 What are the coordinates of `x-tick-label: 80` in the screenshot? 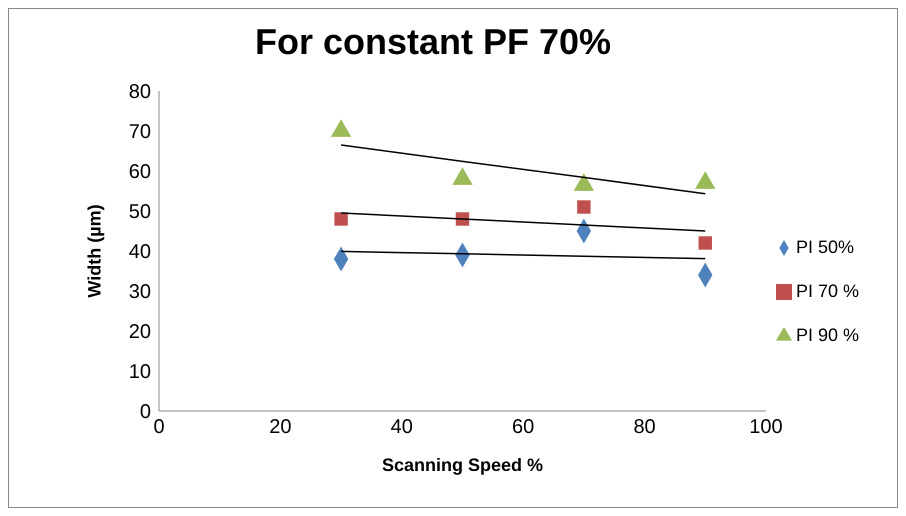 It's located at (644, 427).